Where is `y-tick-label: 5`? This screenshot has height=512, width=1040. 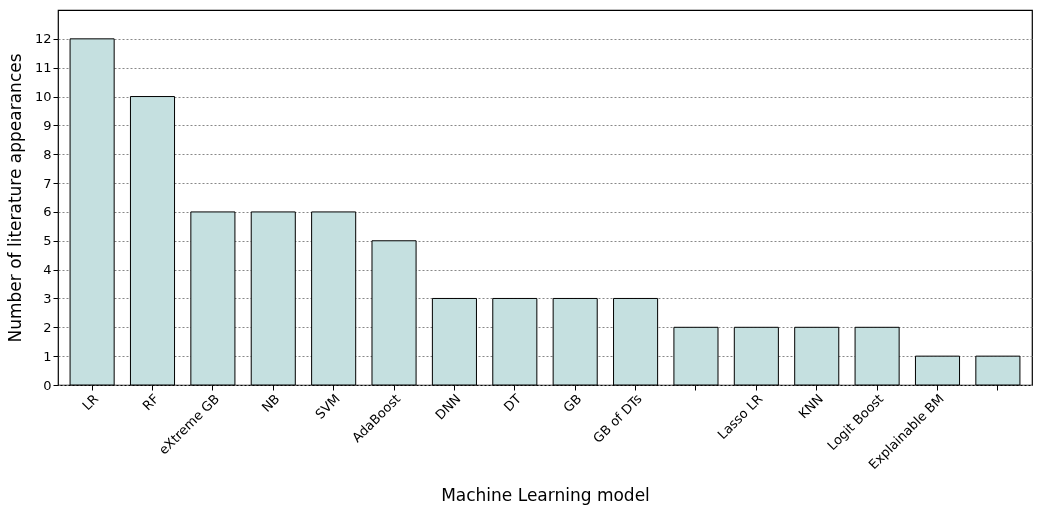 y-tick-label: 5 is located at coordinates (47, 241).